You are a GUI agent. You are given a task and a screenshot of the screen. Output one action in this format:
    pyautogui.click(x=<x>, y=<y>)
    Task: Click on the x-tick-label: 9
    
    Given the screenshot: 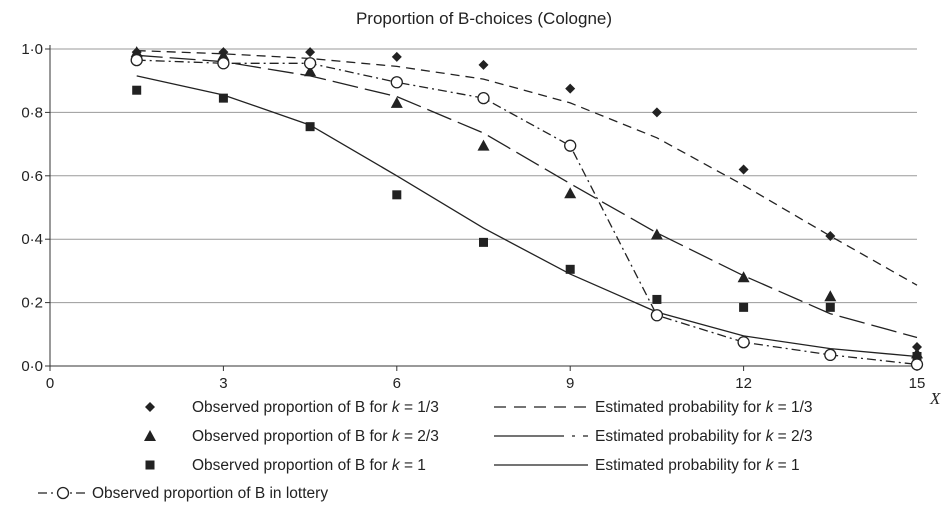 What is the action you would take?
    pyautogui.click(x=570, y=383)
    